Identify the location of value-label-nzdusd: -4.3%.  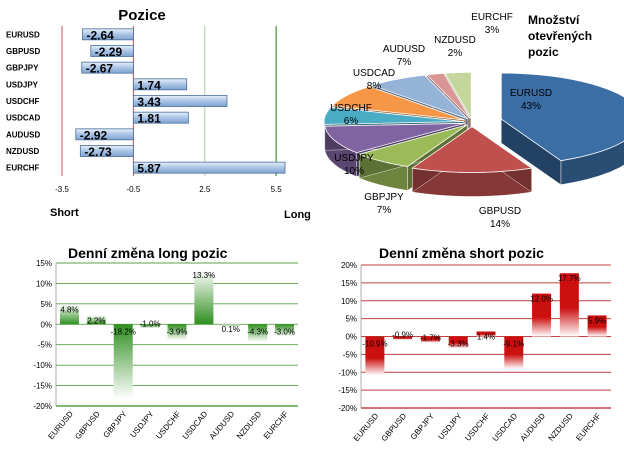
(257, 331).